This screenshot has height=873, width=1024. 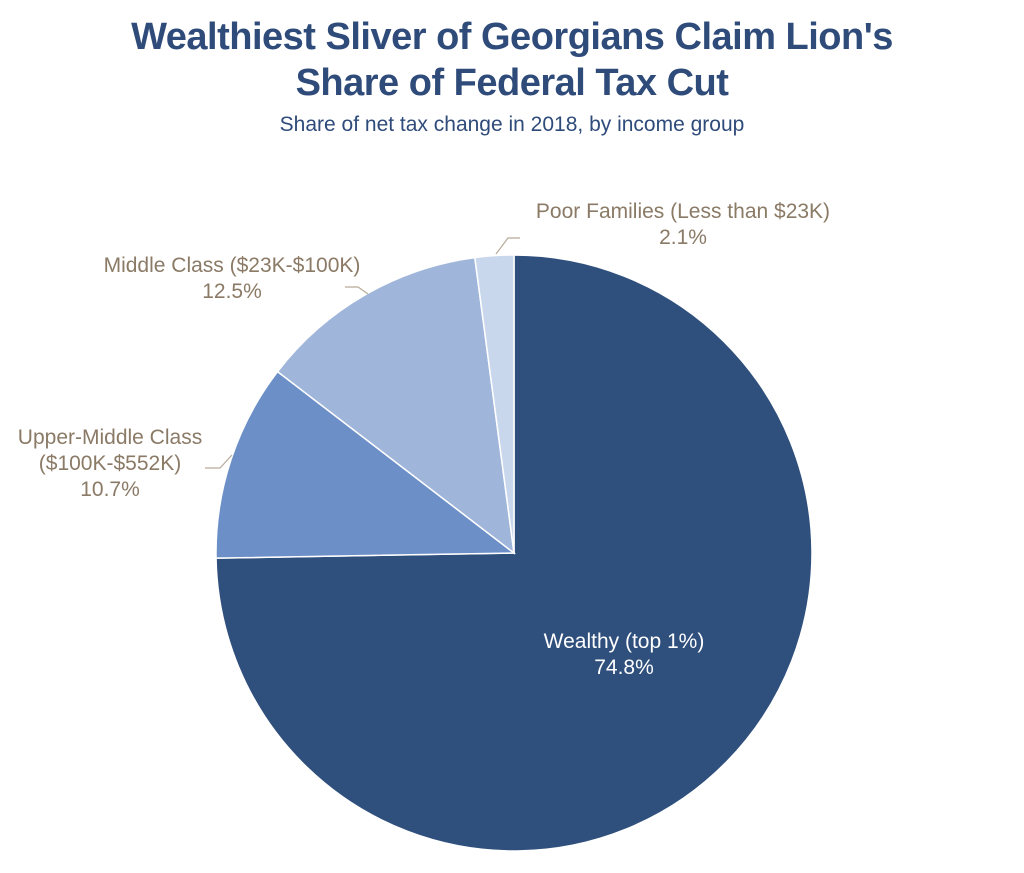 I want to click on slice-value-label-3: 2.1%, so click(x=683, y=237).